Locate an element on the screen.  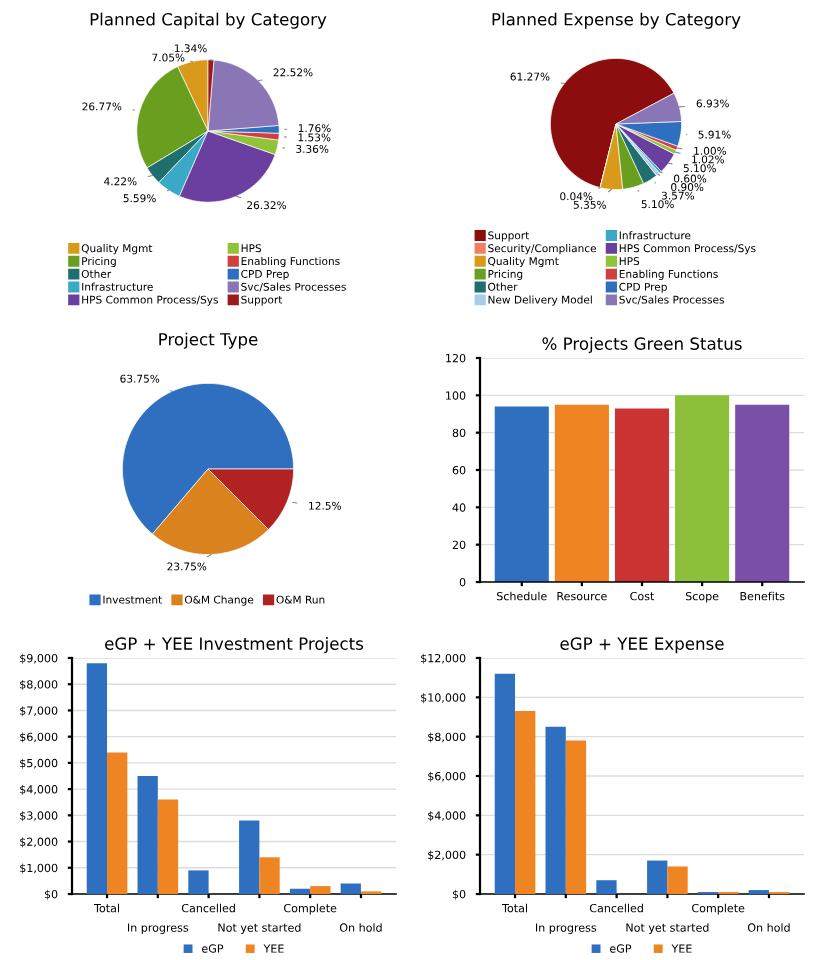
chart-title: eGP + YEE Investment Projects is located at coordinates (234, 645).